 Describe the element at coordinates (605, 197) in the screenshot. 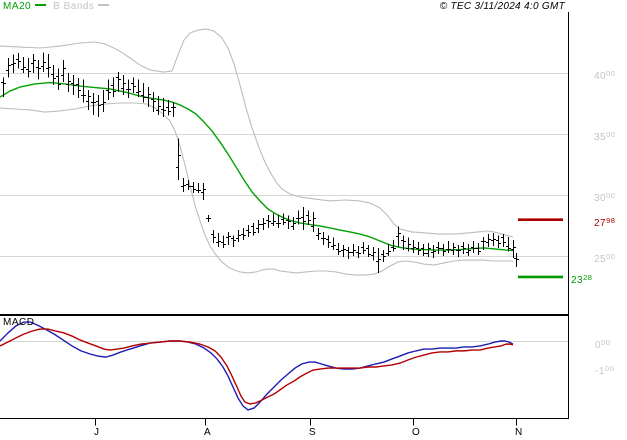

I see `axis-label-3000: 3000` at that location.